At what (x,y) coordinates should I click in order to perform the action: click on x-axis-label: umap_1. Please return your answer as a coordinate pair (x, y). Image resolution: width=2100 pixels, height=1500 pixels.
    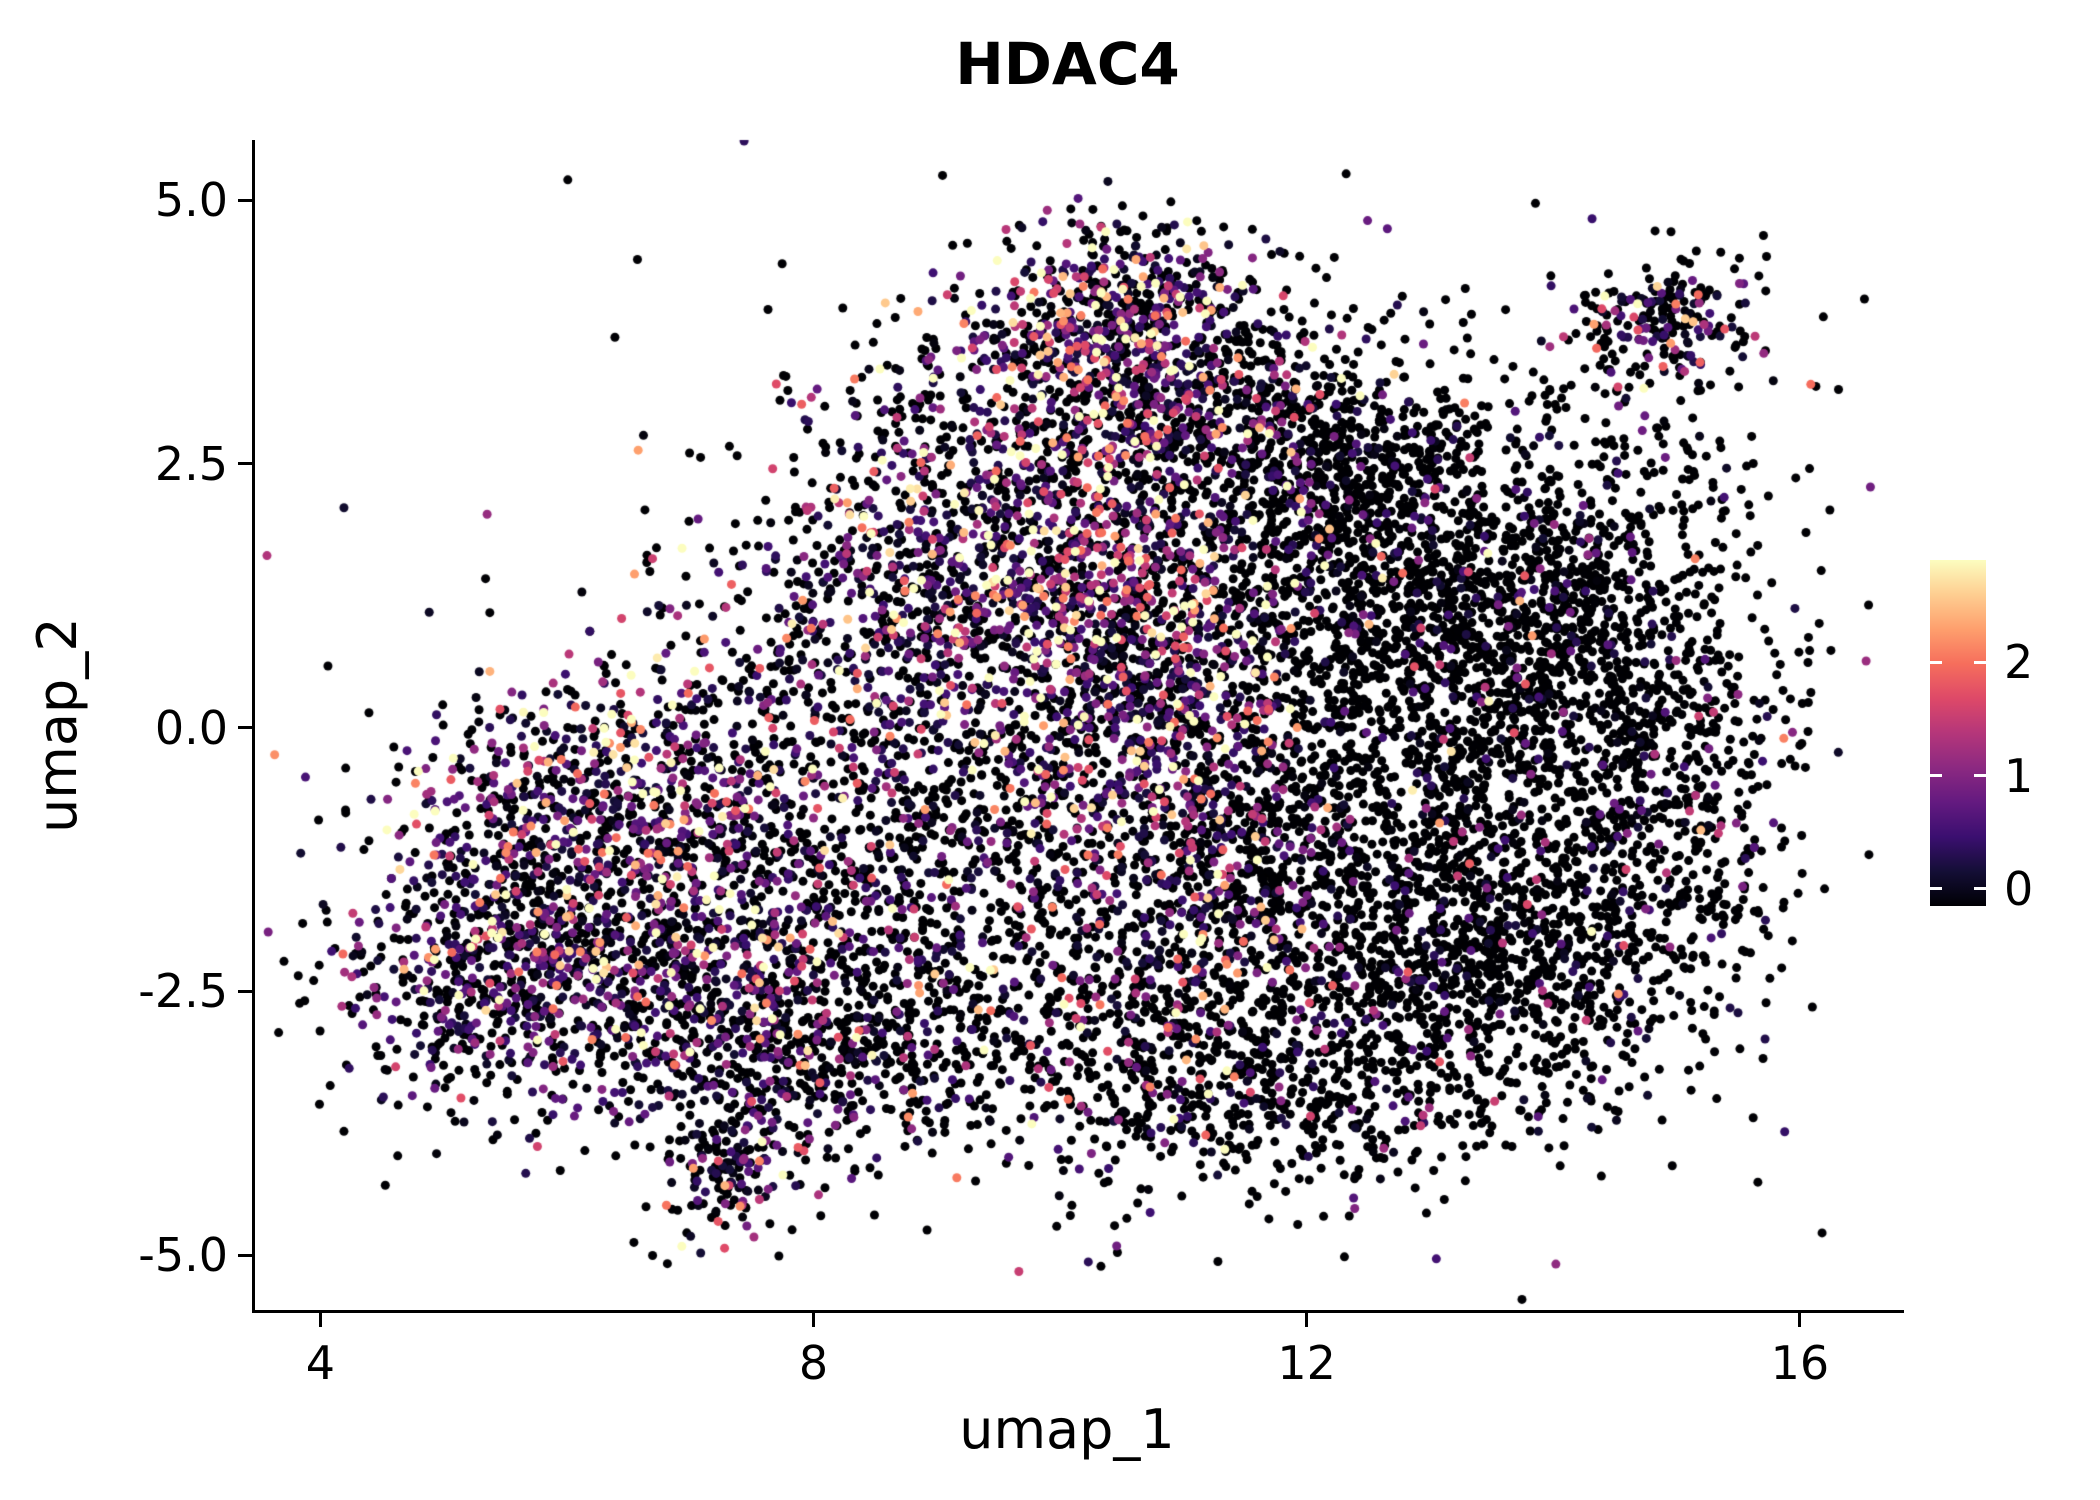
    Looking at the image, I should click on (1067, 1429).